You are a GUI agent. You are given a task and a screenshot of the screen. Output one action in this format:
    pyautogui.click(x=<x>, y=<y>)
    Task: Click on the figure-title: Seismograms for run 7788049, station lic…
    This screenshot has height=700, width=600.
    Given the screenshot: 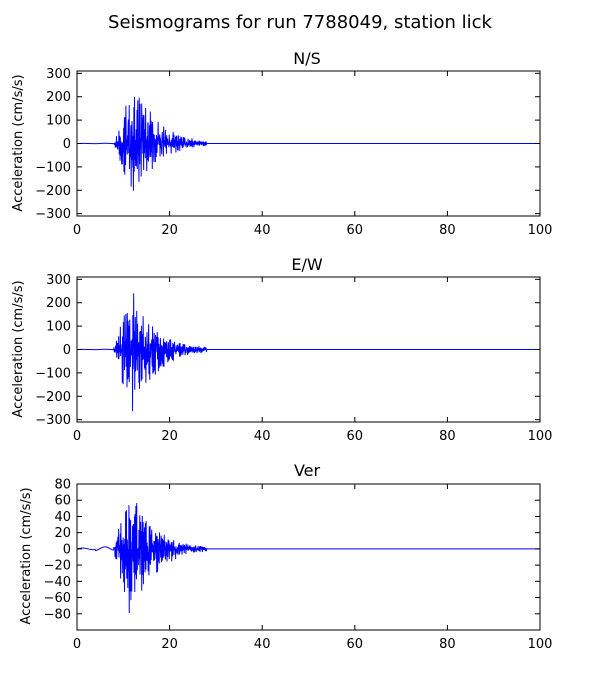 What is the action you would take?
    pyautogui.click(x=300, y=22)
    